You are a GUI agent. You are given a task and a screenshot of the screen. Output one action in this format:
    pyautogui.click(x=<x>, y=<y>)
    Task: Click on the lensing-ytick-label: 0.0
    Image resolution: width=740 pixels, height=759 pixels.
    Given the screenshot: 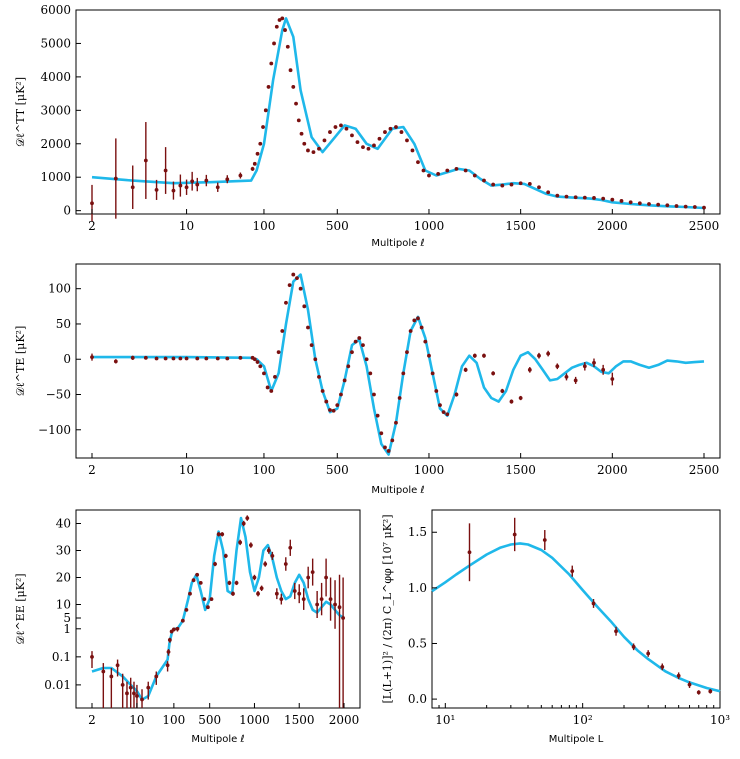 What is the action you would take?
    pyautogui.click(x=417, y=699)
    